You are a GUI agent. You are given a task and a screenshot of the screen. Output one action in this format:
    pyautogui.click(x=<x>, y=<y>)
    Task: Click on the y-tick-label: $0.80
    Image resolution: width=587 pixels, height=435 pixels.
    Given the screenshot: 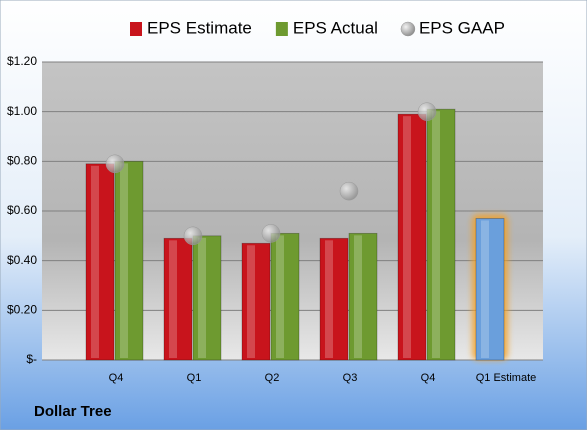 What is the action you would take?
    pyautogui.click(x=22, y=161)
    